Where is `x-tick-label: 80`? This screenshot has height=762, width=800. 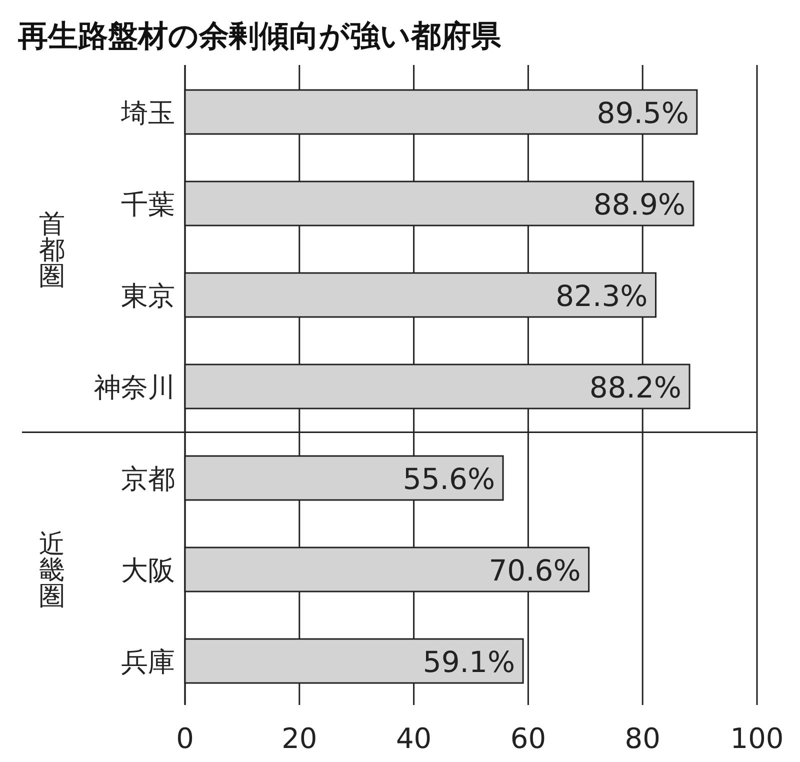
x-tick-label: 80 is located at coordinates (642, 738).